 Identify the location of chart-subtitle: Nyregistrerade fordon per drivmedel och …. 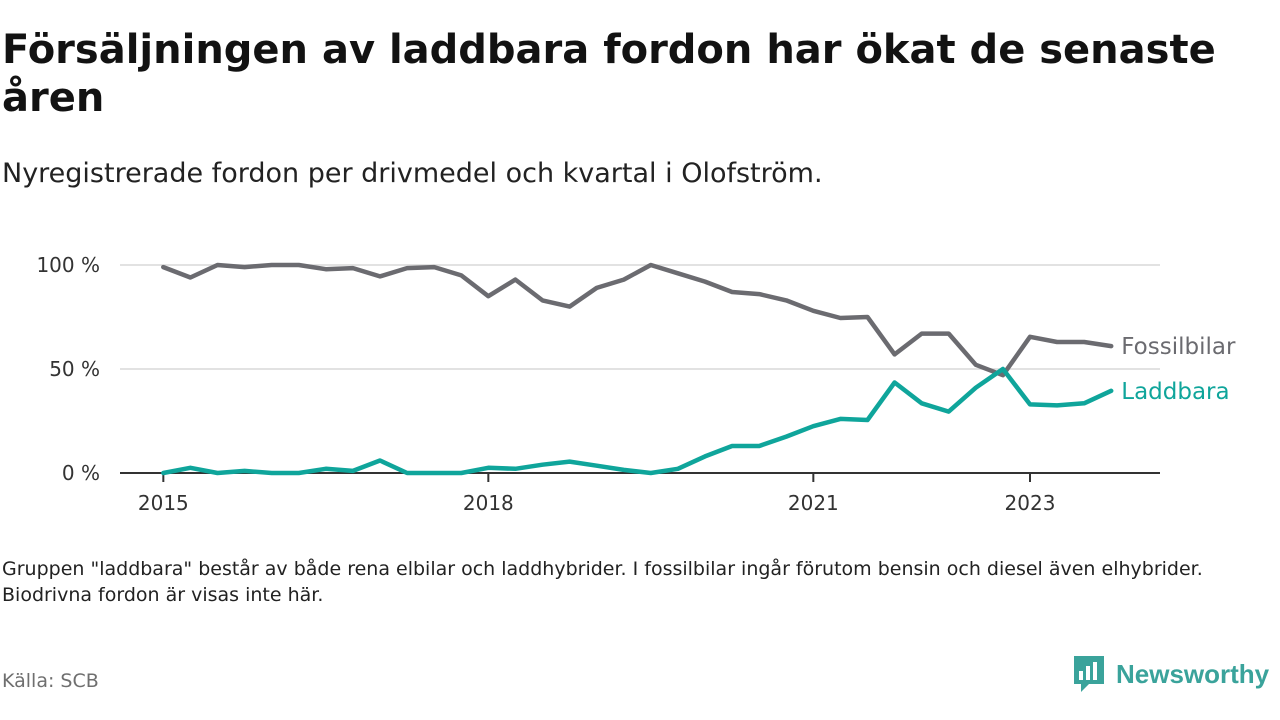
(412, 173).